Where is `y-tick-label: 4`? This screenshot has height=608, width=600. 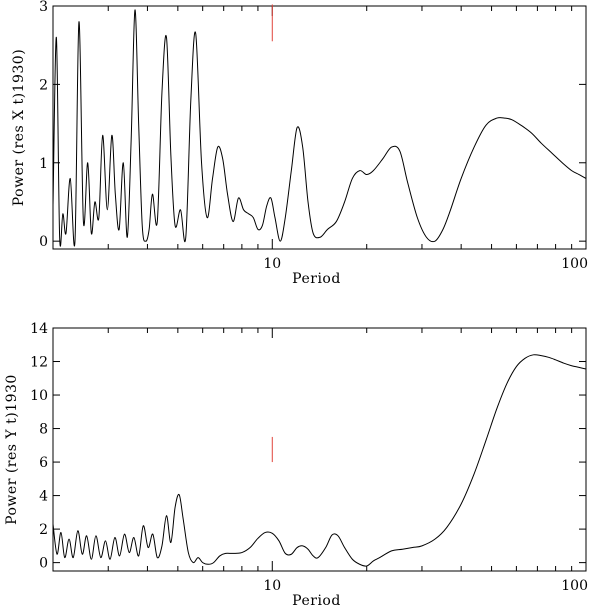 y-tick-label: 4 is located at coordinates (43, 497).